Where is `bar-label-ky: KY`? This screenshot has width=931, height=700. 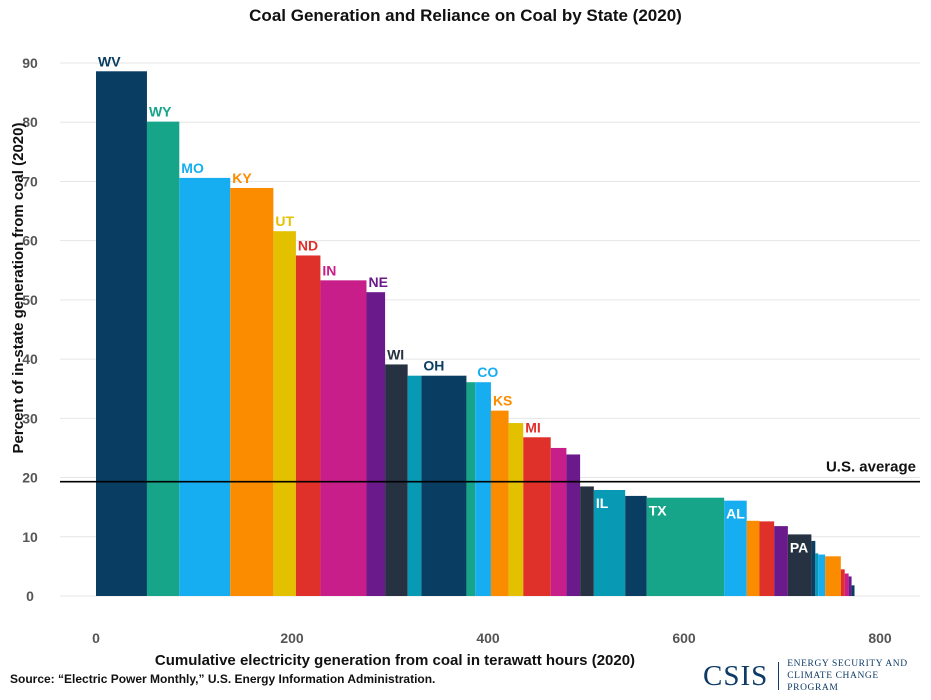 bar-label-ky: KY is located at coordinates (242, 178).